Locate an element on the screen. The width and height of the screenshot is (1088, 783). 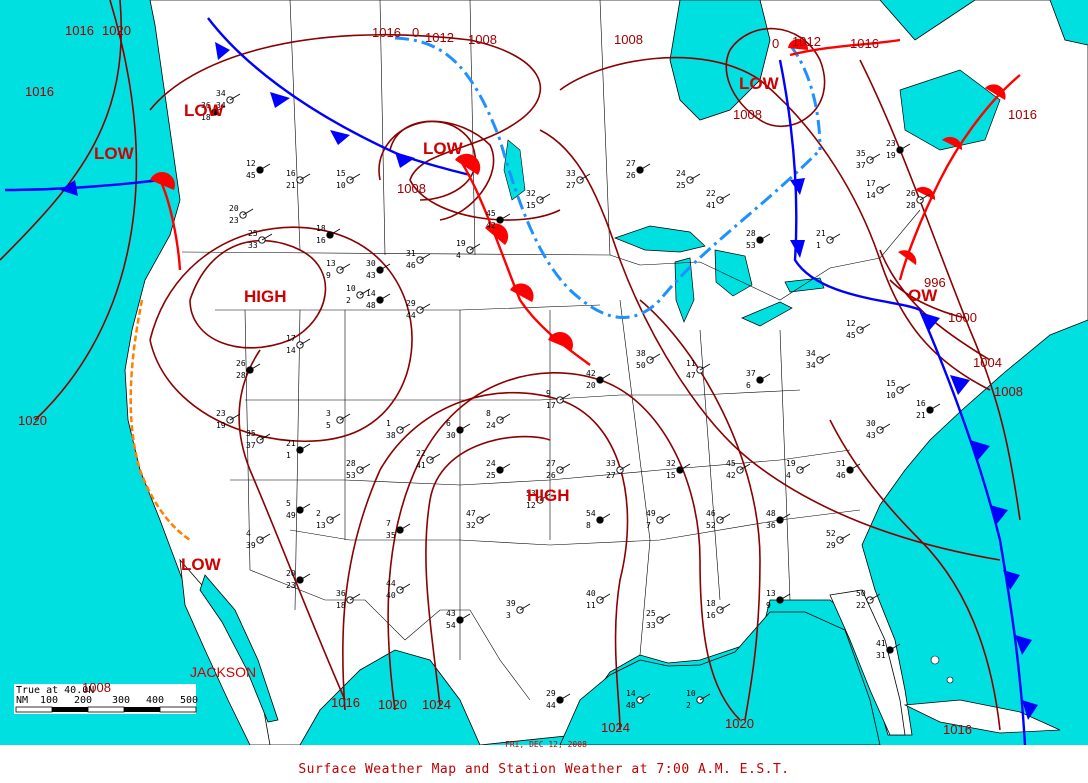
station-dewpoint: 32 is located at coordinates (471, 525).